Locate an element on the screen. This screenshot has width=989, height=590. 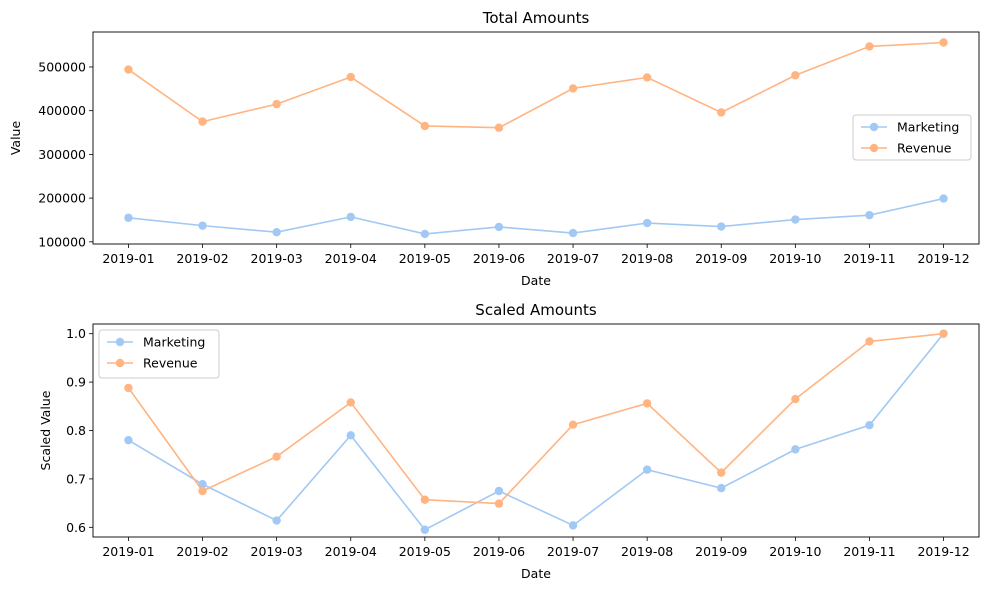
x-tick-label: 2019-04 is located at coordinates (351, 258).